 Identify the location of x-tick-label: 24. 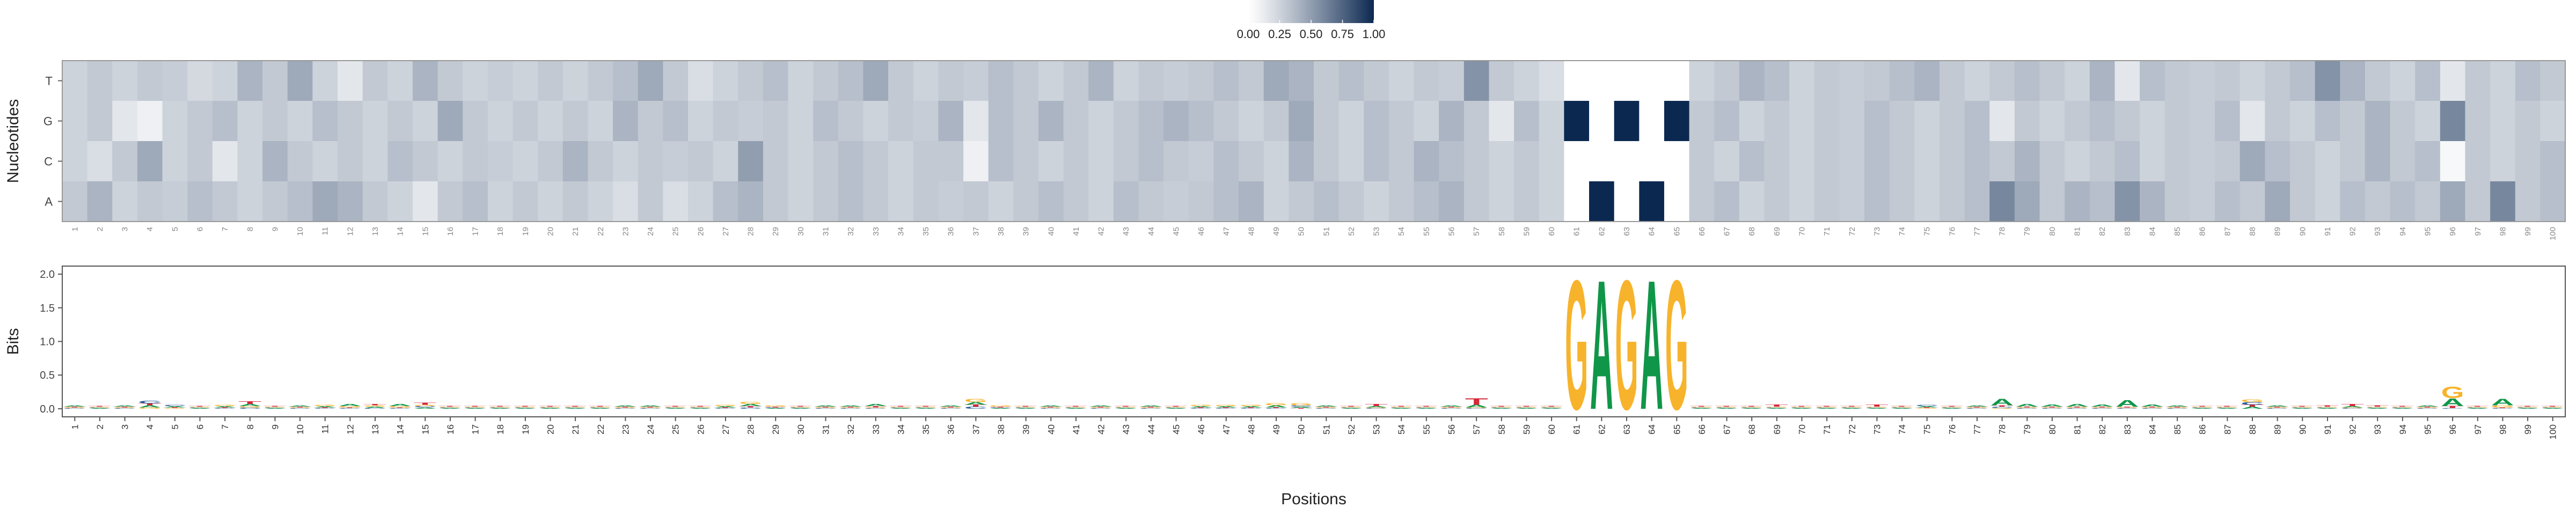
(650, 232).